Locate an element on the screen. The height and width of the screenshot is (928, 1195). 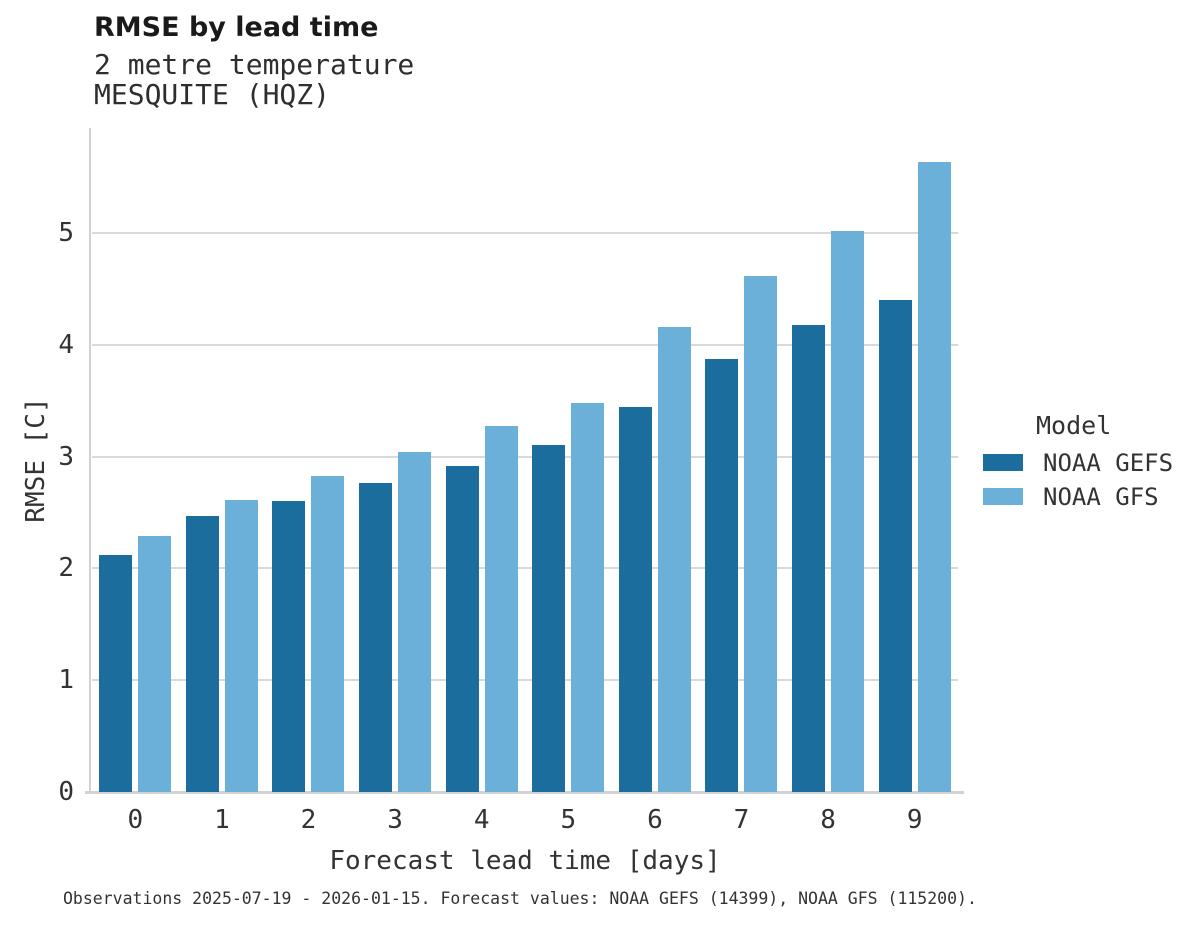
y-tick-label-0: 0 is located at coordinates (66, 792).